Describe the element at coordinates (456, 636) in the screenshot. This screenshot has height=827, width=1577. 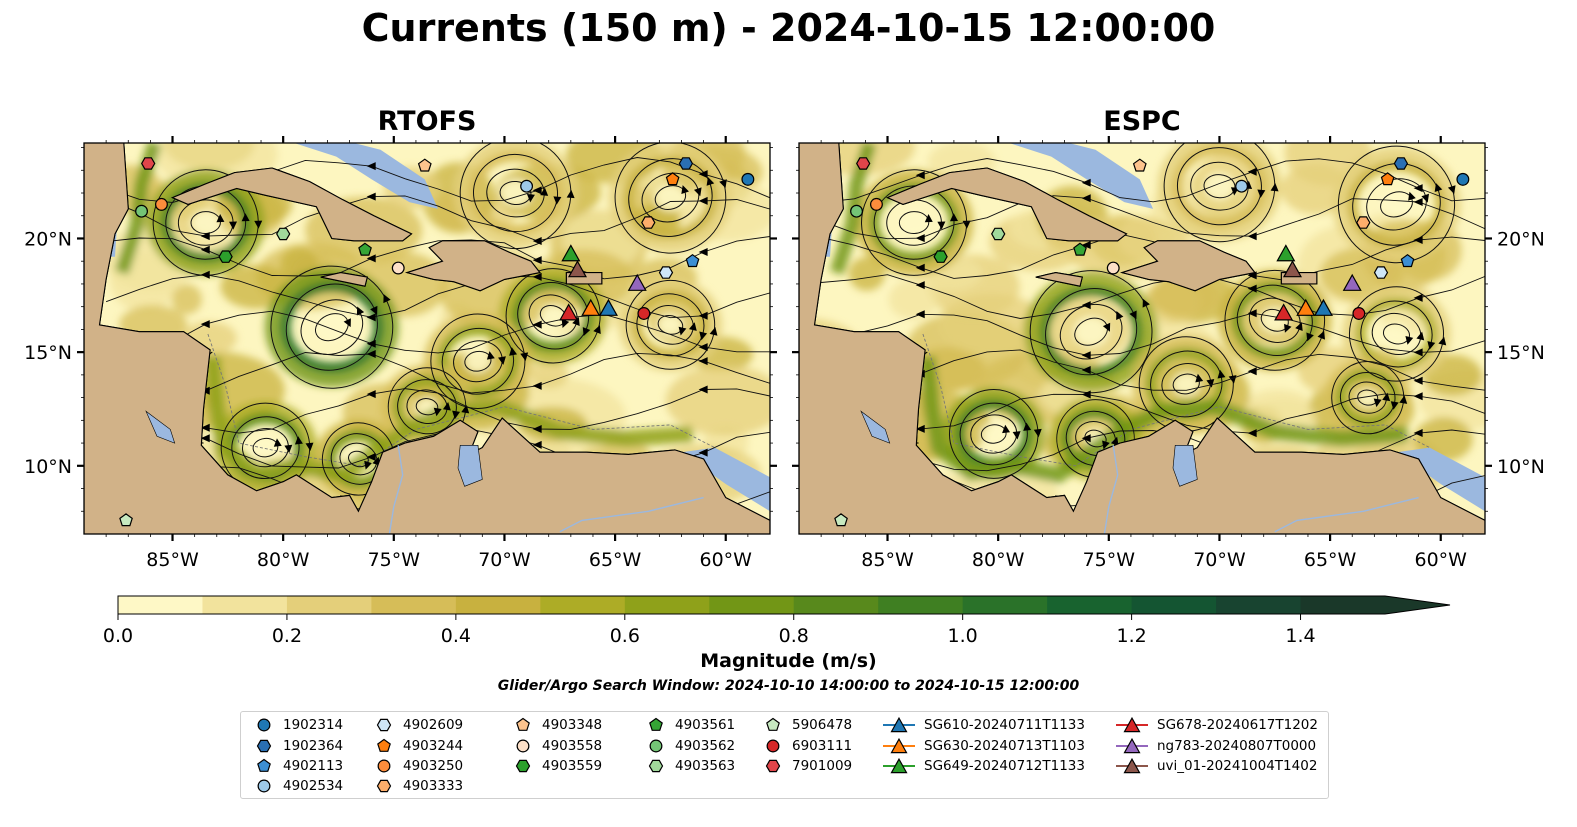
I see `colorbar-tick-label: 0.4` at that location.